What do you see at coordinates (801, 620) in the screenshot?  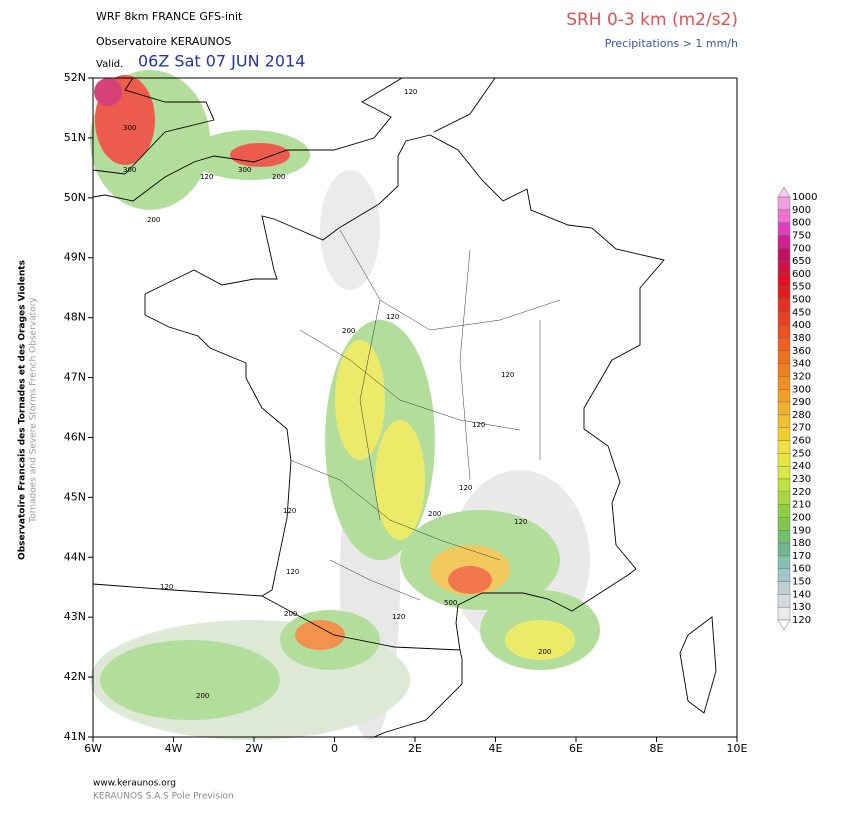 I see `colorbar-label: 120` at bounding box center [801, 620].